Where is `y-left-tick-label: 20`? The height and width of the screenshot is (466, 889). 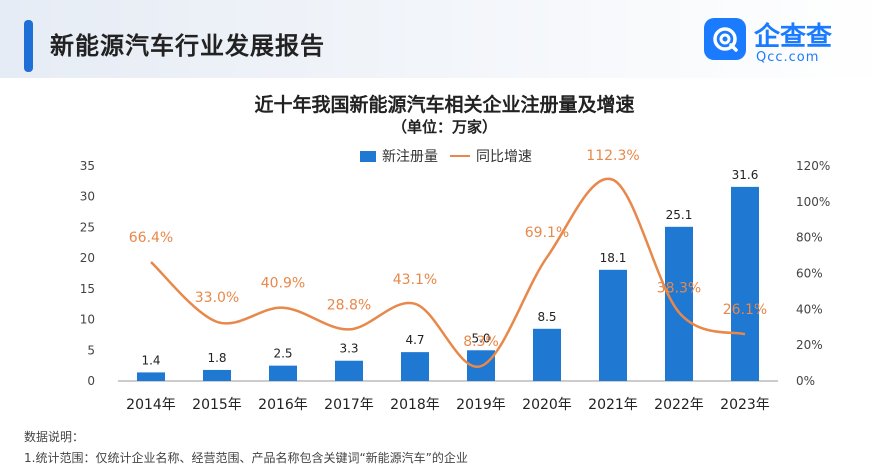 y-left-tick-label: 20 is located at coordinates (87, 258).